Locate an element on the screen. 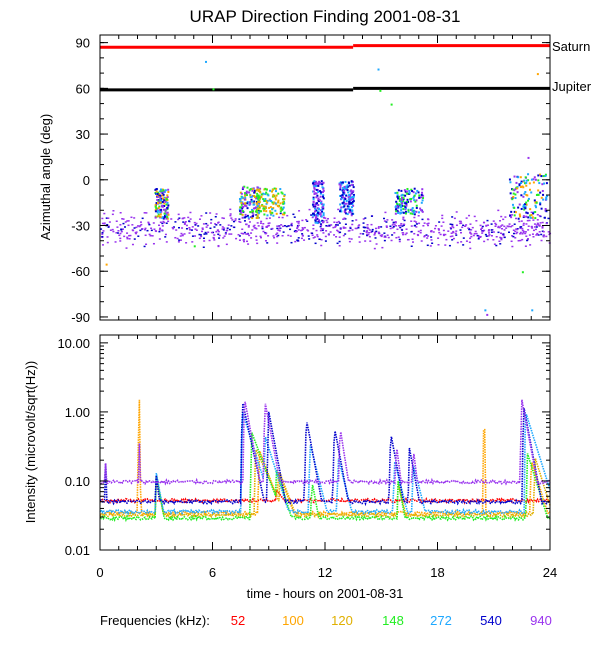 This screenshot has width=600, height=650. series-100-khz is located at coordinates (325, 458).